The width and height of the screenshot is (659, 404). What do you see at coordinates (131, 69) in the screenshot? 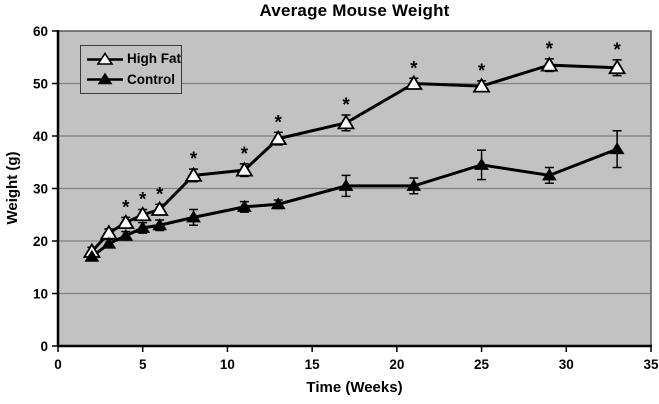
I see `legend: High Fat Control` at bounding box center [131, 69].